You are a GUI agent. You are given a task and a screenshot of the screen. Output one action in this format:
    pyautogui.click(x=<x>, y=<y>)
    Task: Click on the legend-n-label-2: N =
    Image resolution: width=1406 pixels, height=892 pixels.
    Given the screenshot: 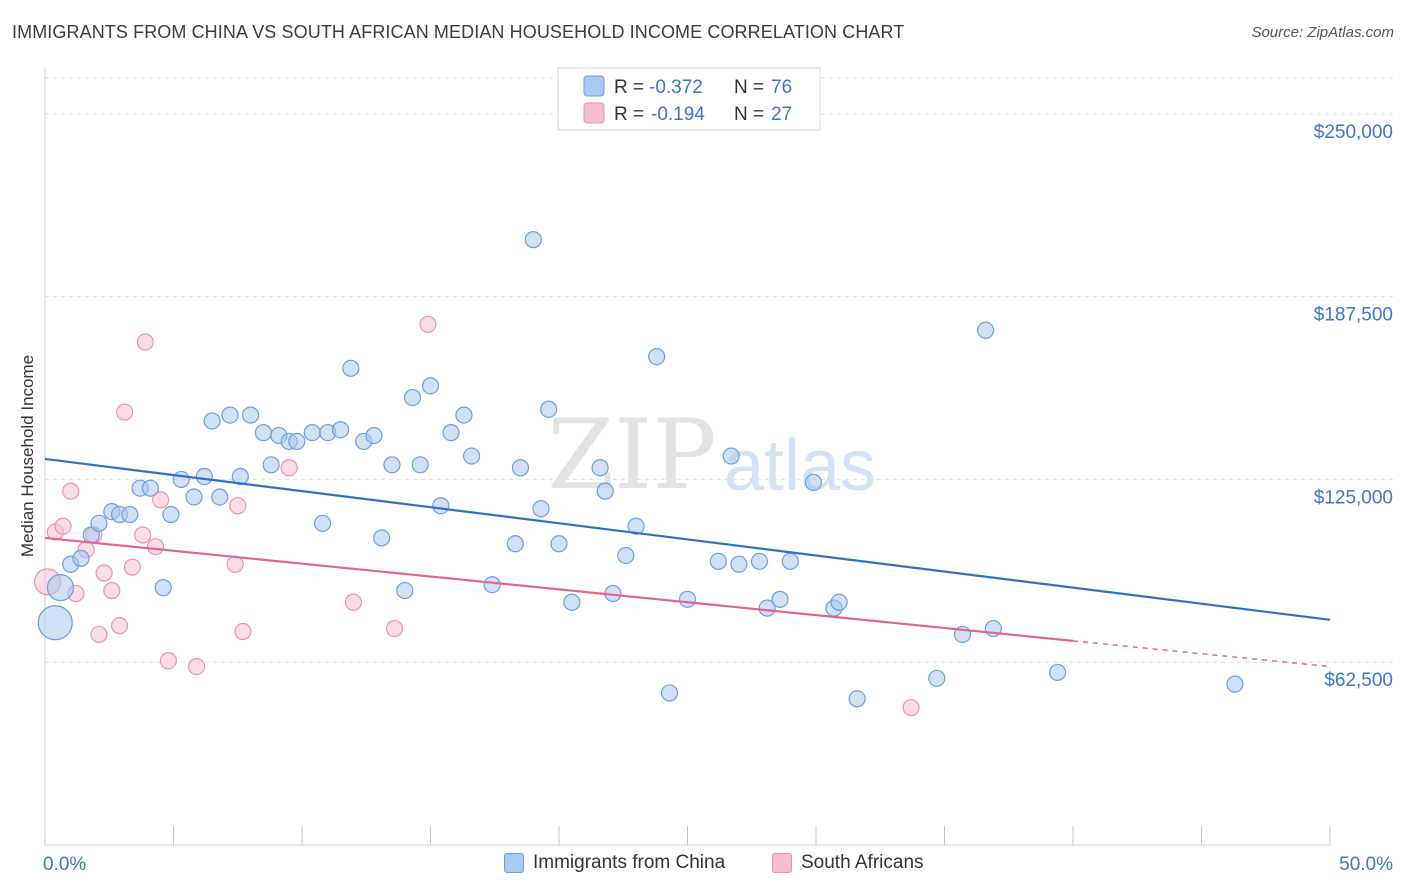 What is the action you would take?
    pyautogui.click(x=749, y=114)
    